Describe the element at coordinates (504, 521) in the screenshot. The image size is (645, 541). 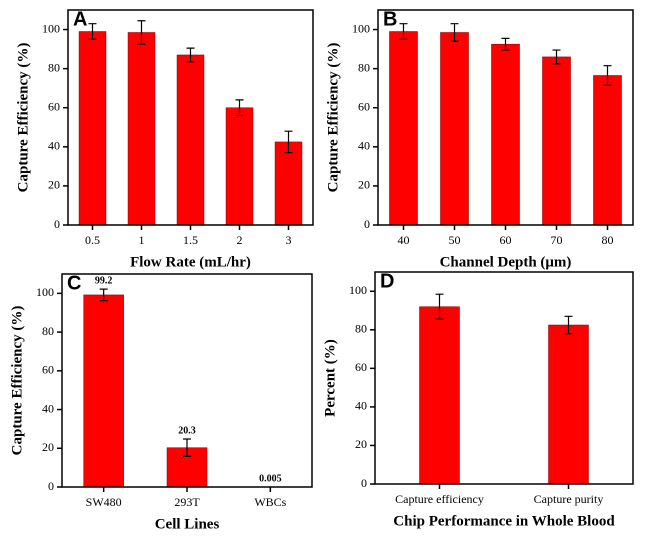
I see `x-axis-label: Chip Performance in Whole Blood` at that location.